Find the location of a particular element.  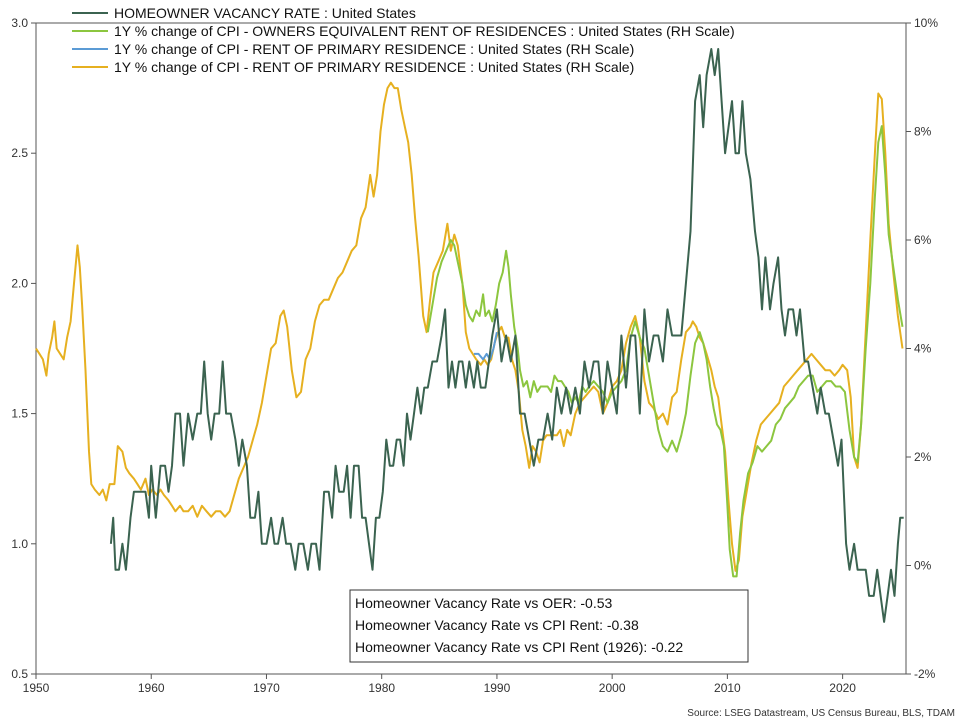

left-y-tick-label: 2.0 is located at coordinates (19, 283).